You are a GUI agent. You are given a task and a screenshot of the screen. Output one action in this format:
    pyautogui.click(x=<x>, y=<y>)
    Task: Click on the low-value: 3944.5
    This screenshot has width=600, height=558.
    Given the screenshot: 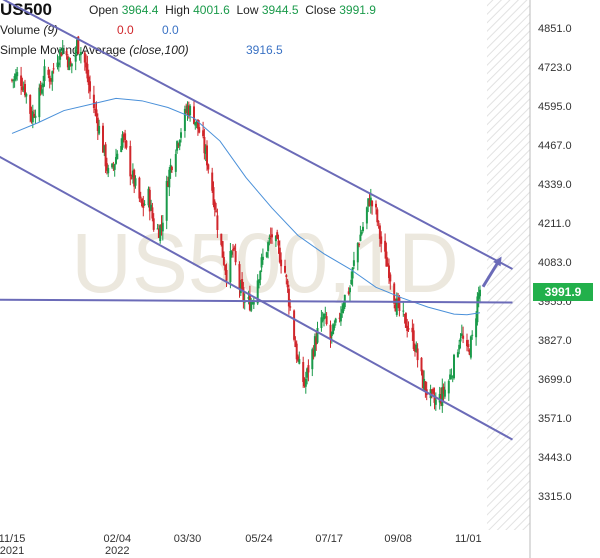 What is the action you would take?
    pyautogui.click(x=280, y=10)
    